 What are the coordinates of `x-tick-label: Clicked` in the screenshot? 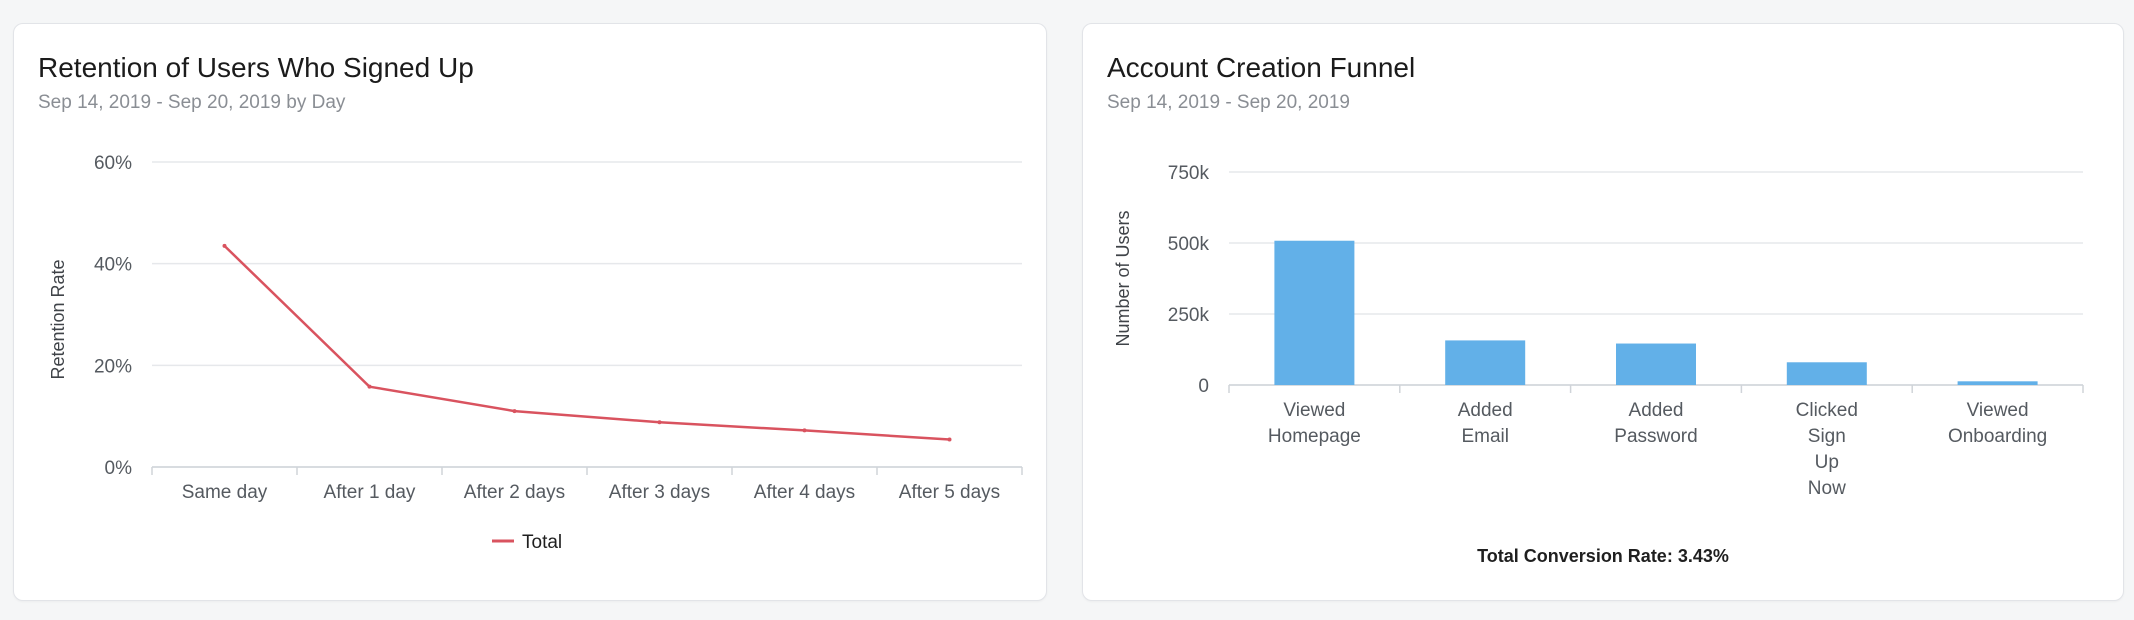 It's located at (1827, 410).